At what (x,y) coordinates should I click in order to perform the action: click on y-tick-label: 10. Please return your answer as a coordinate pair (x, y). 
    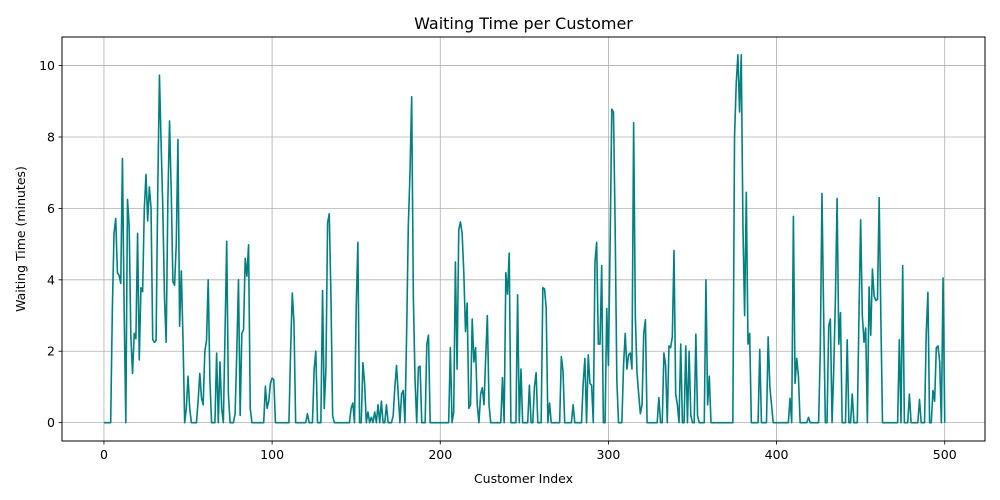
    Looking at the image, I should click on (47, 65).